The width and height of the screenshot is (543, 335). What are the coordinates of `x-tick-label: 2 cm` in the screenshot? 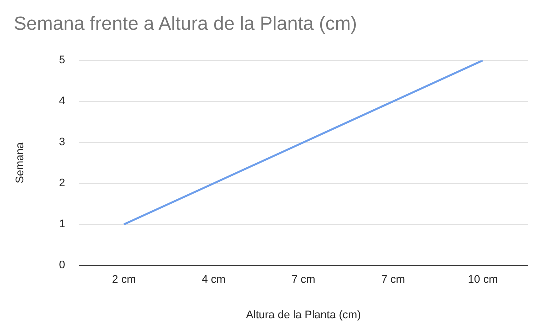 It's located at (124, 280).